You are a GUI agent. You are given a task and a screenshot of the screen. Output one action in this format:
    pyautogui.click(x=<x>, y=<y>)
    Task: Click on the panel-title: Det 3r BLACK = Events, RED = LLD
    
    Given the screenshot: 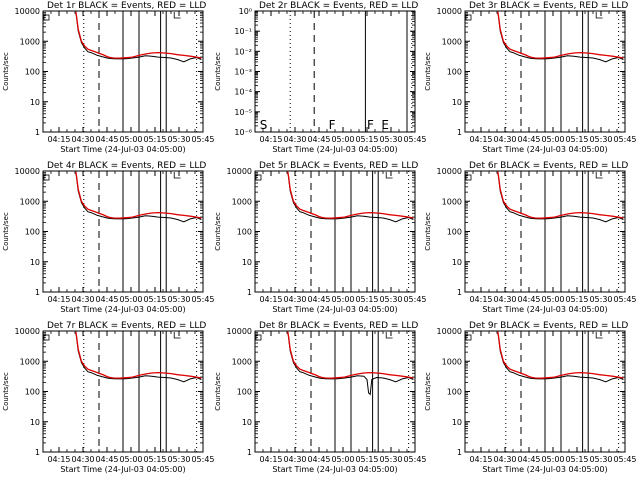 What is the action you would take?
    pyautogui.click(x=548, y=6)
    